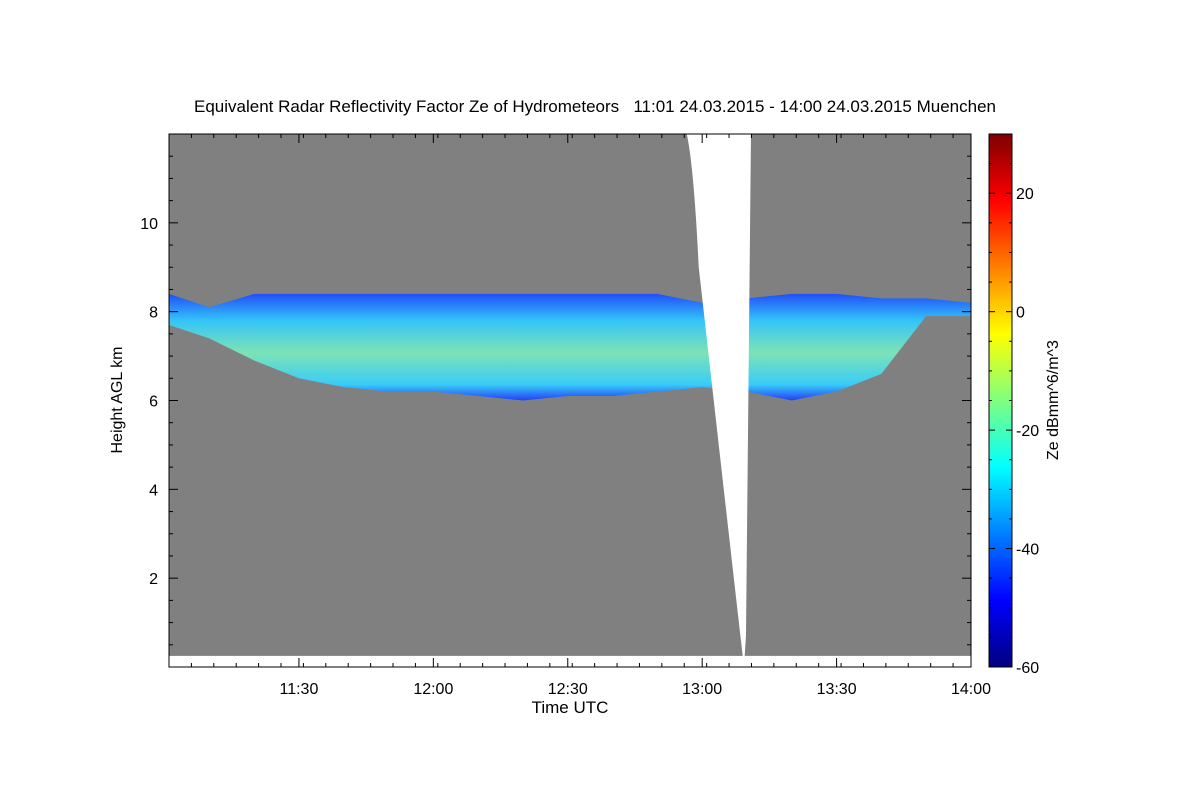 The height and width of the screenshot is (800, 1200). Describe the element at coordinates (570, 347) in the screenshot. I see `cloud-layer` at that location.